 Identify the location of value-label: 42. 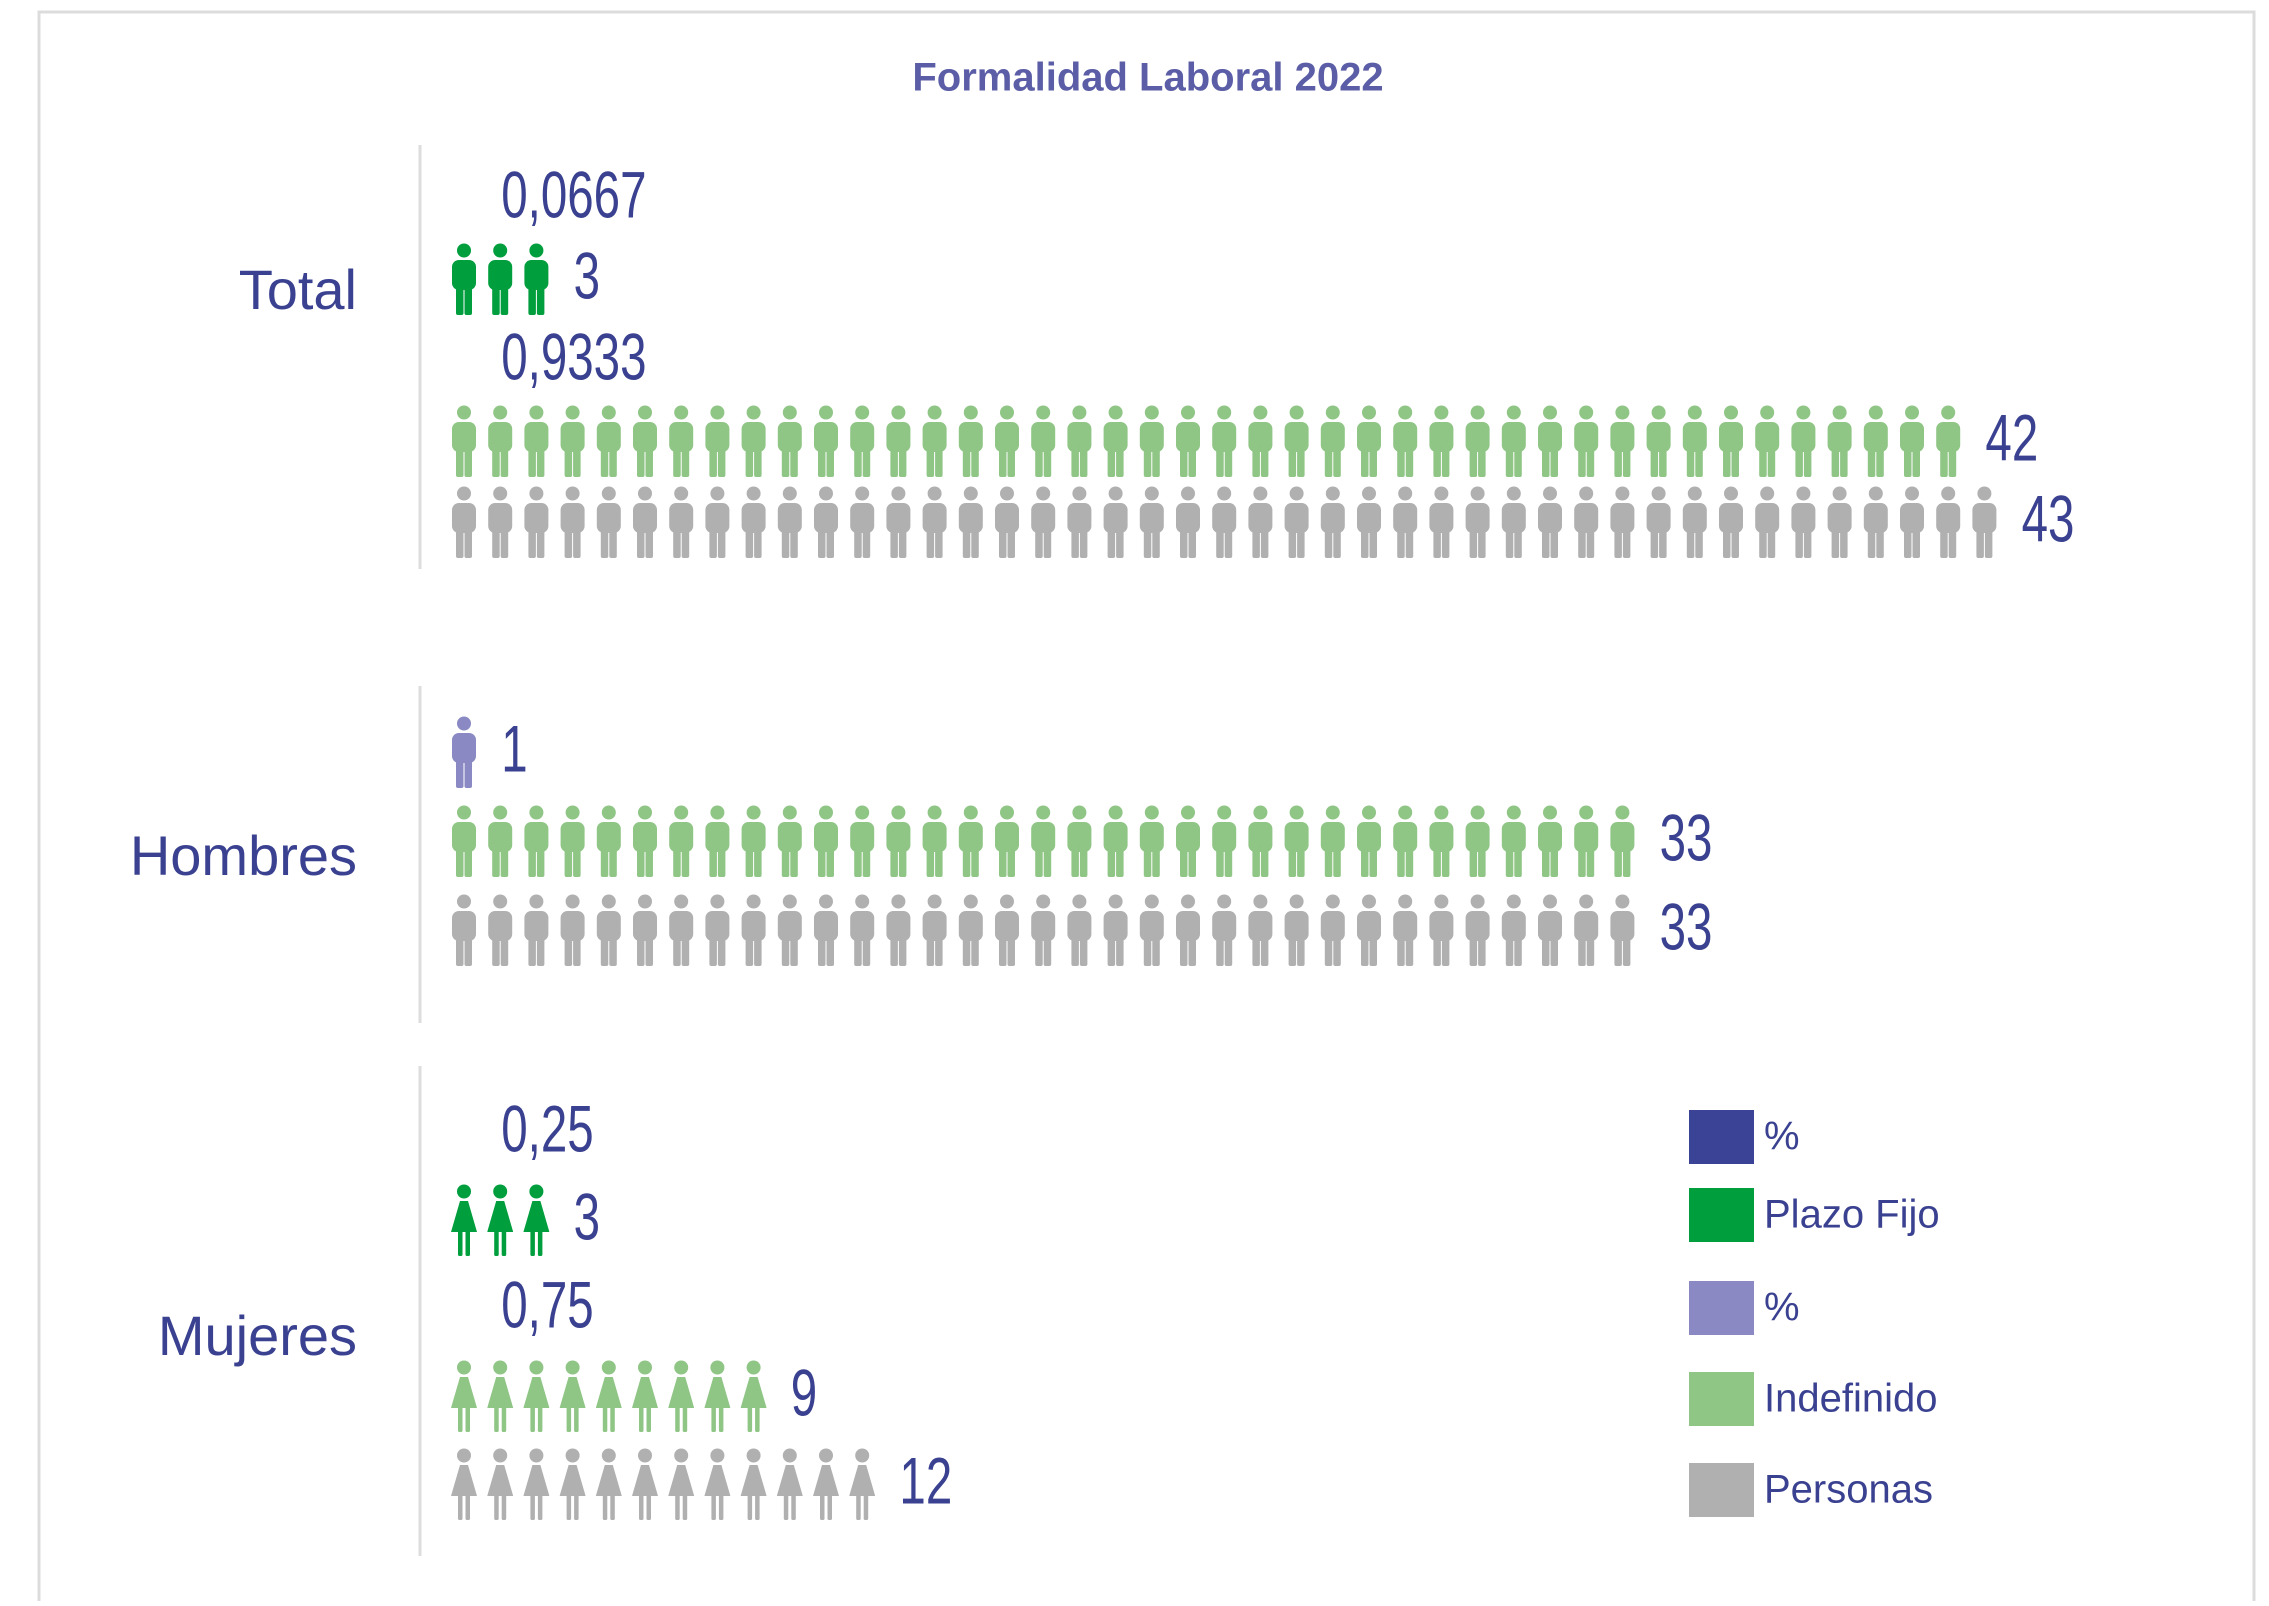
(2011, 438).